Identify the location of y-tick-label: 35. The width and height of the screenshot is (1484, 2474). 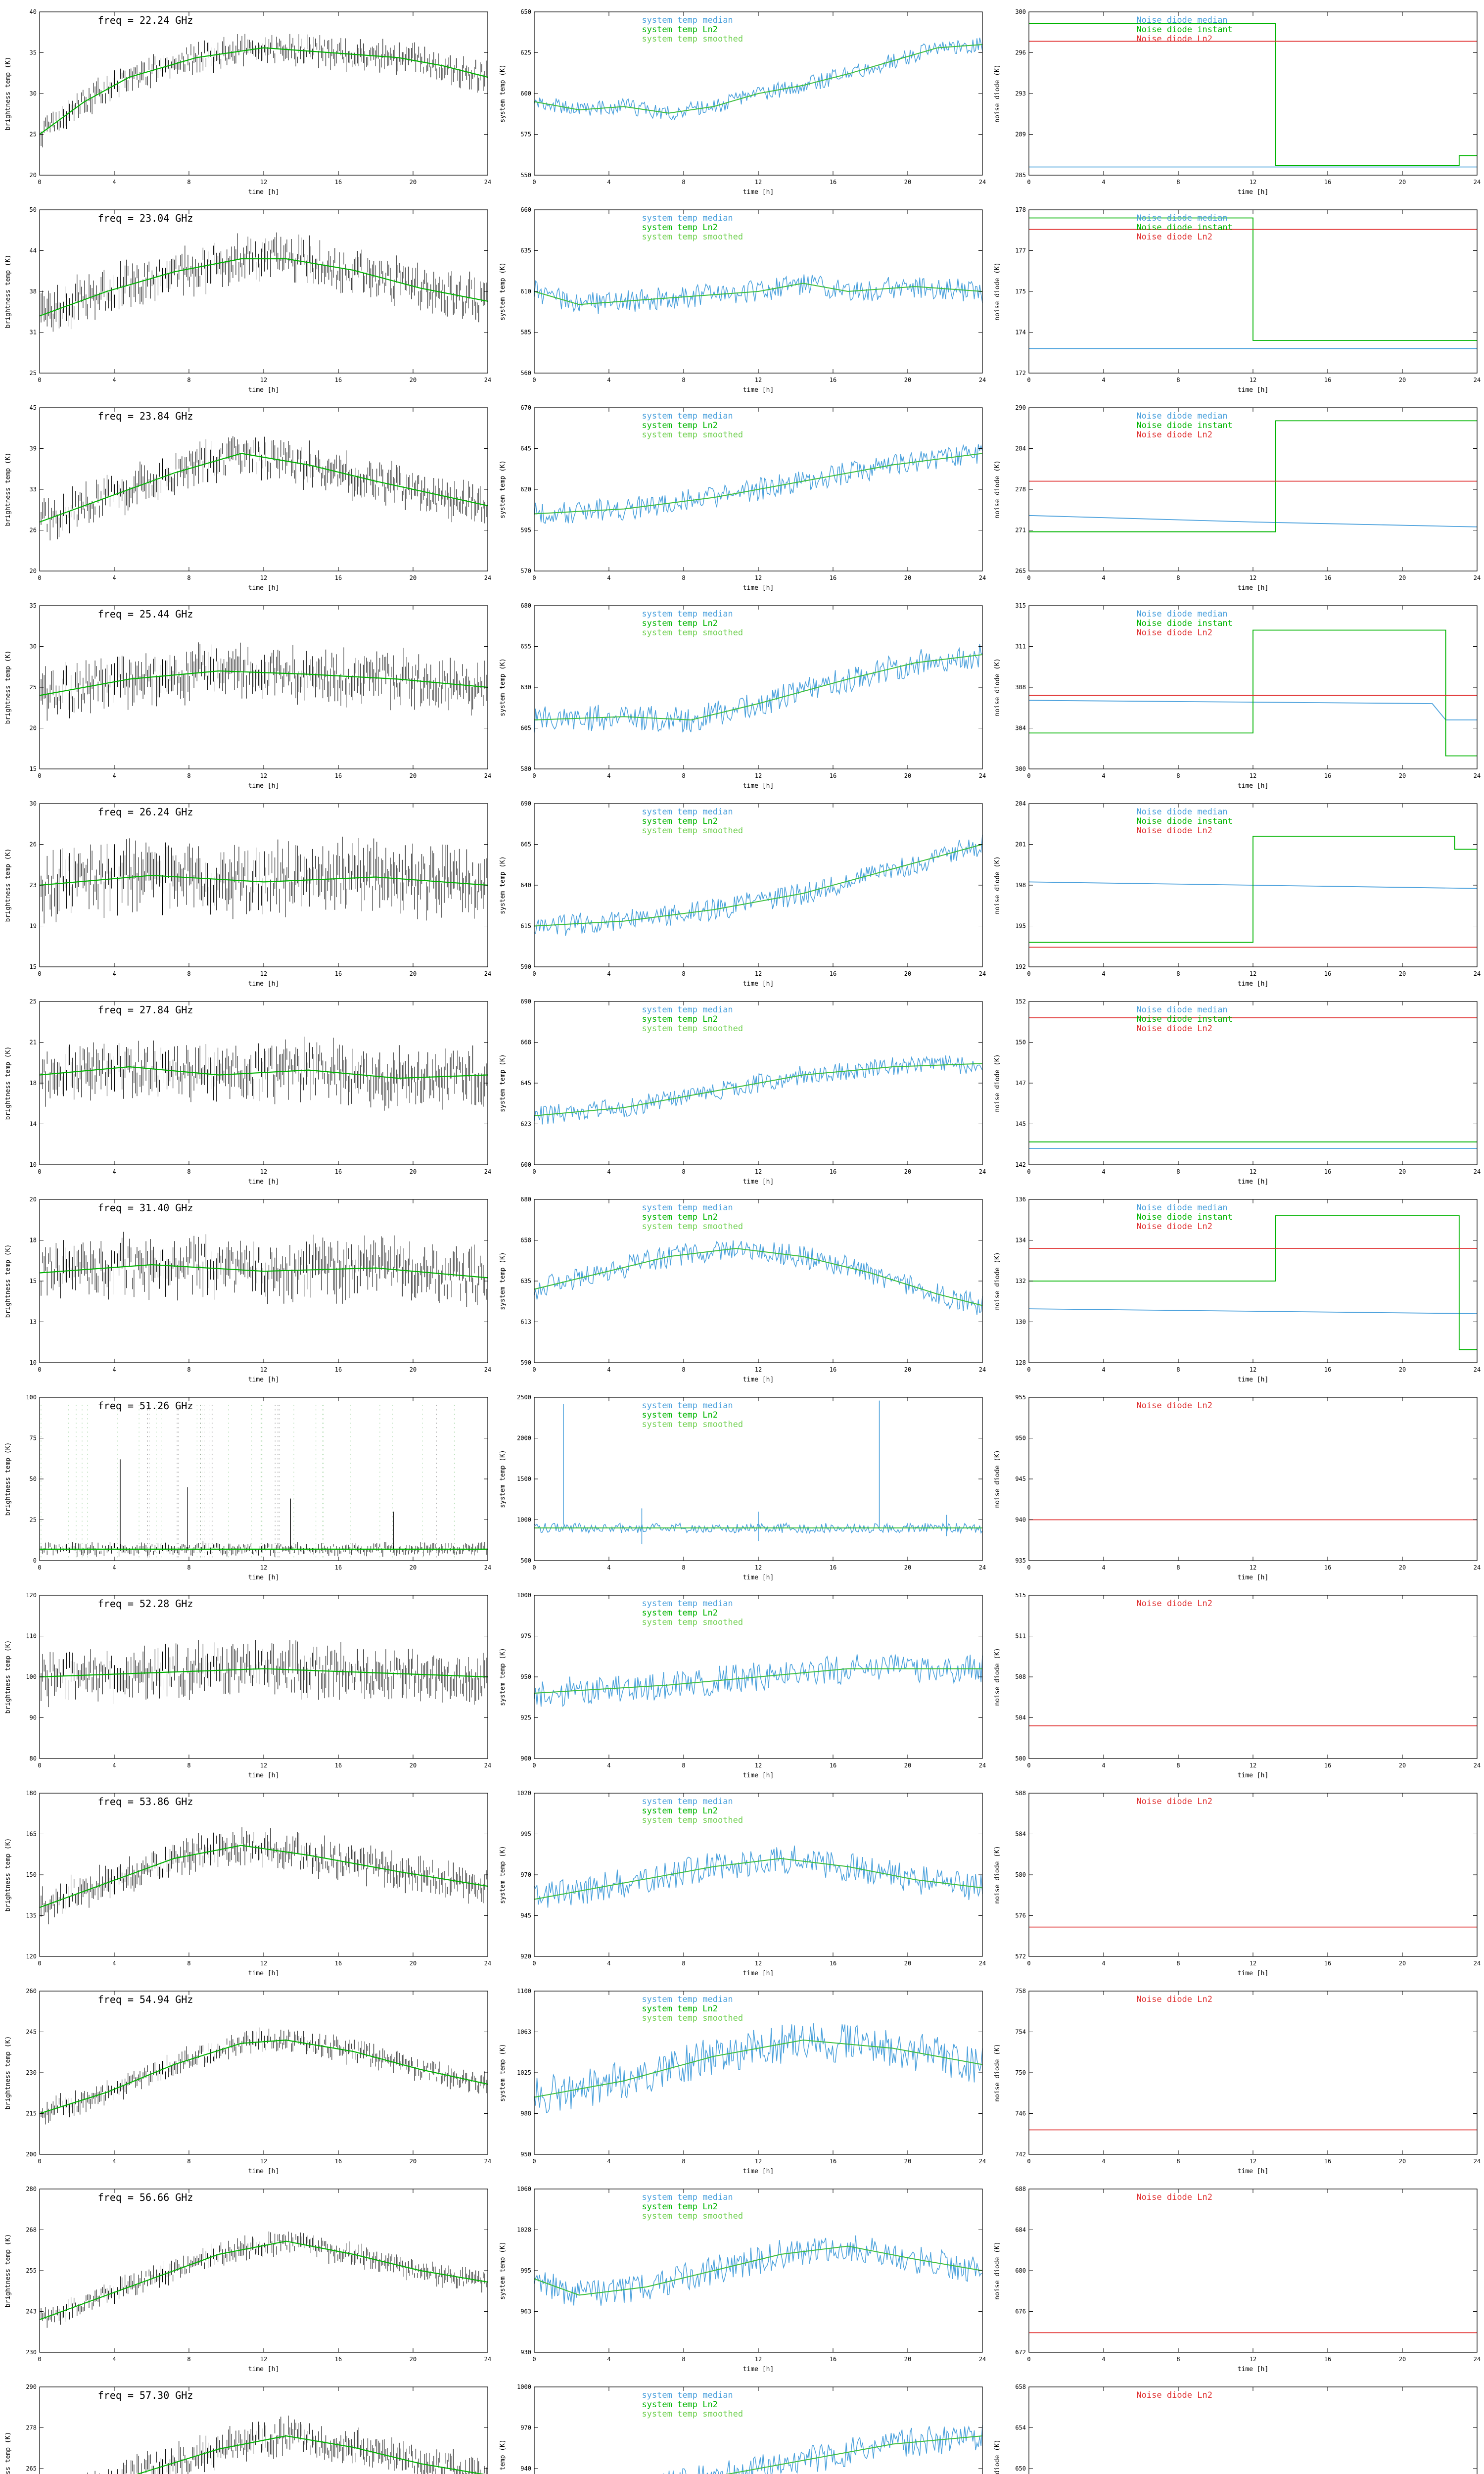
(33, 606).